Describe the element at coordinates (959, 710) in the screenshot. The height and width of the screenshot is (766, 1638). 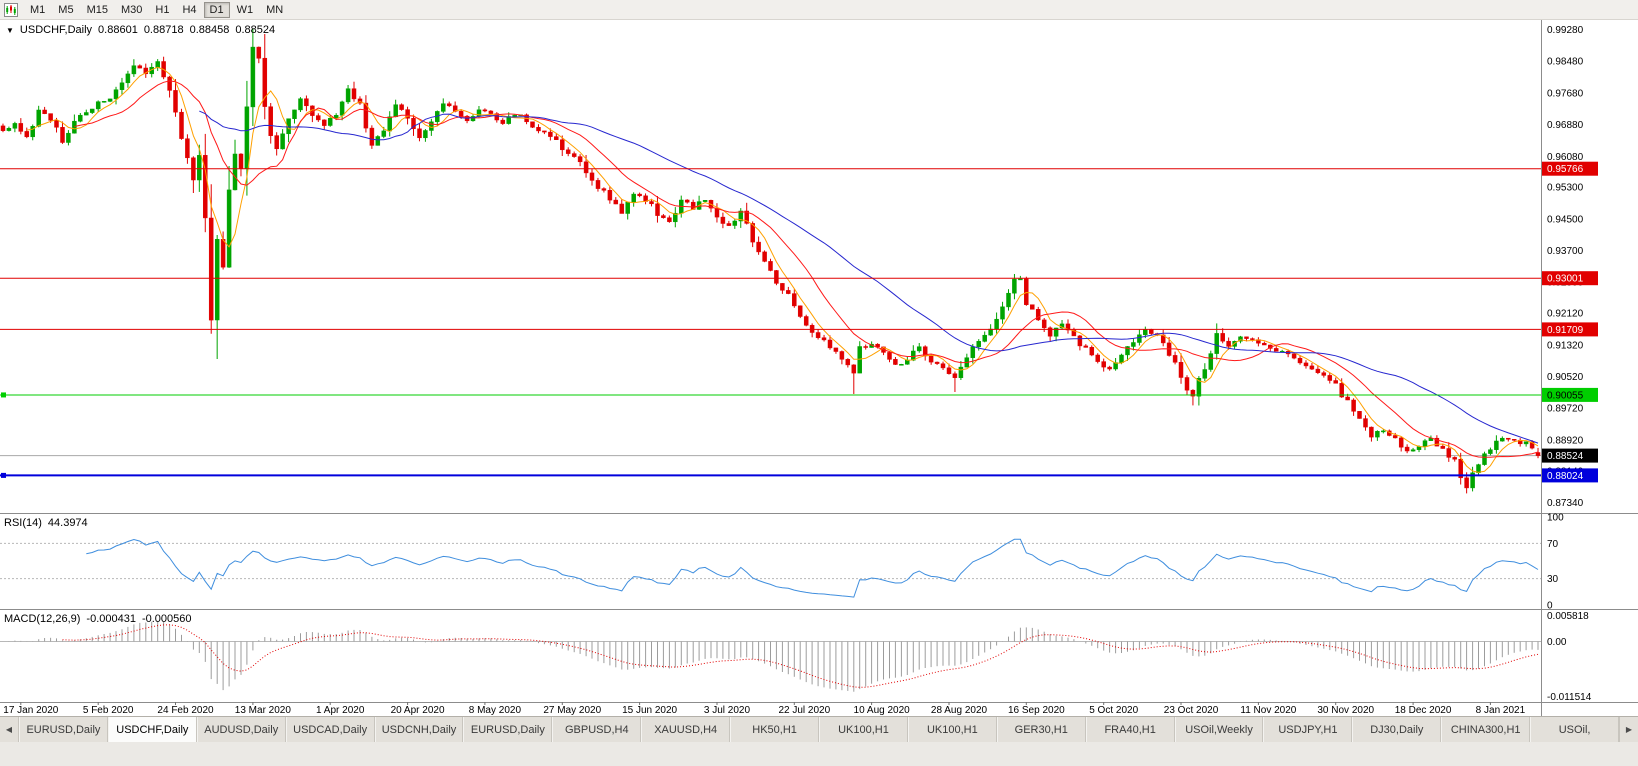
I see `svg-text: 28 Aug 2020` at that location.